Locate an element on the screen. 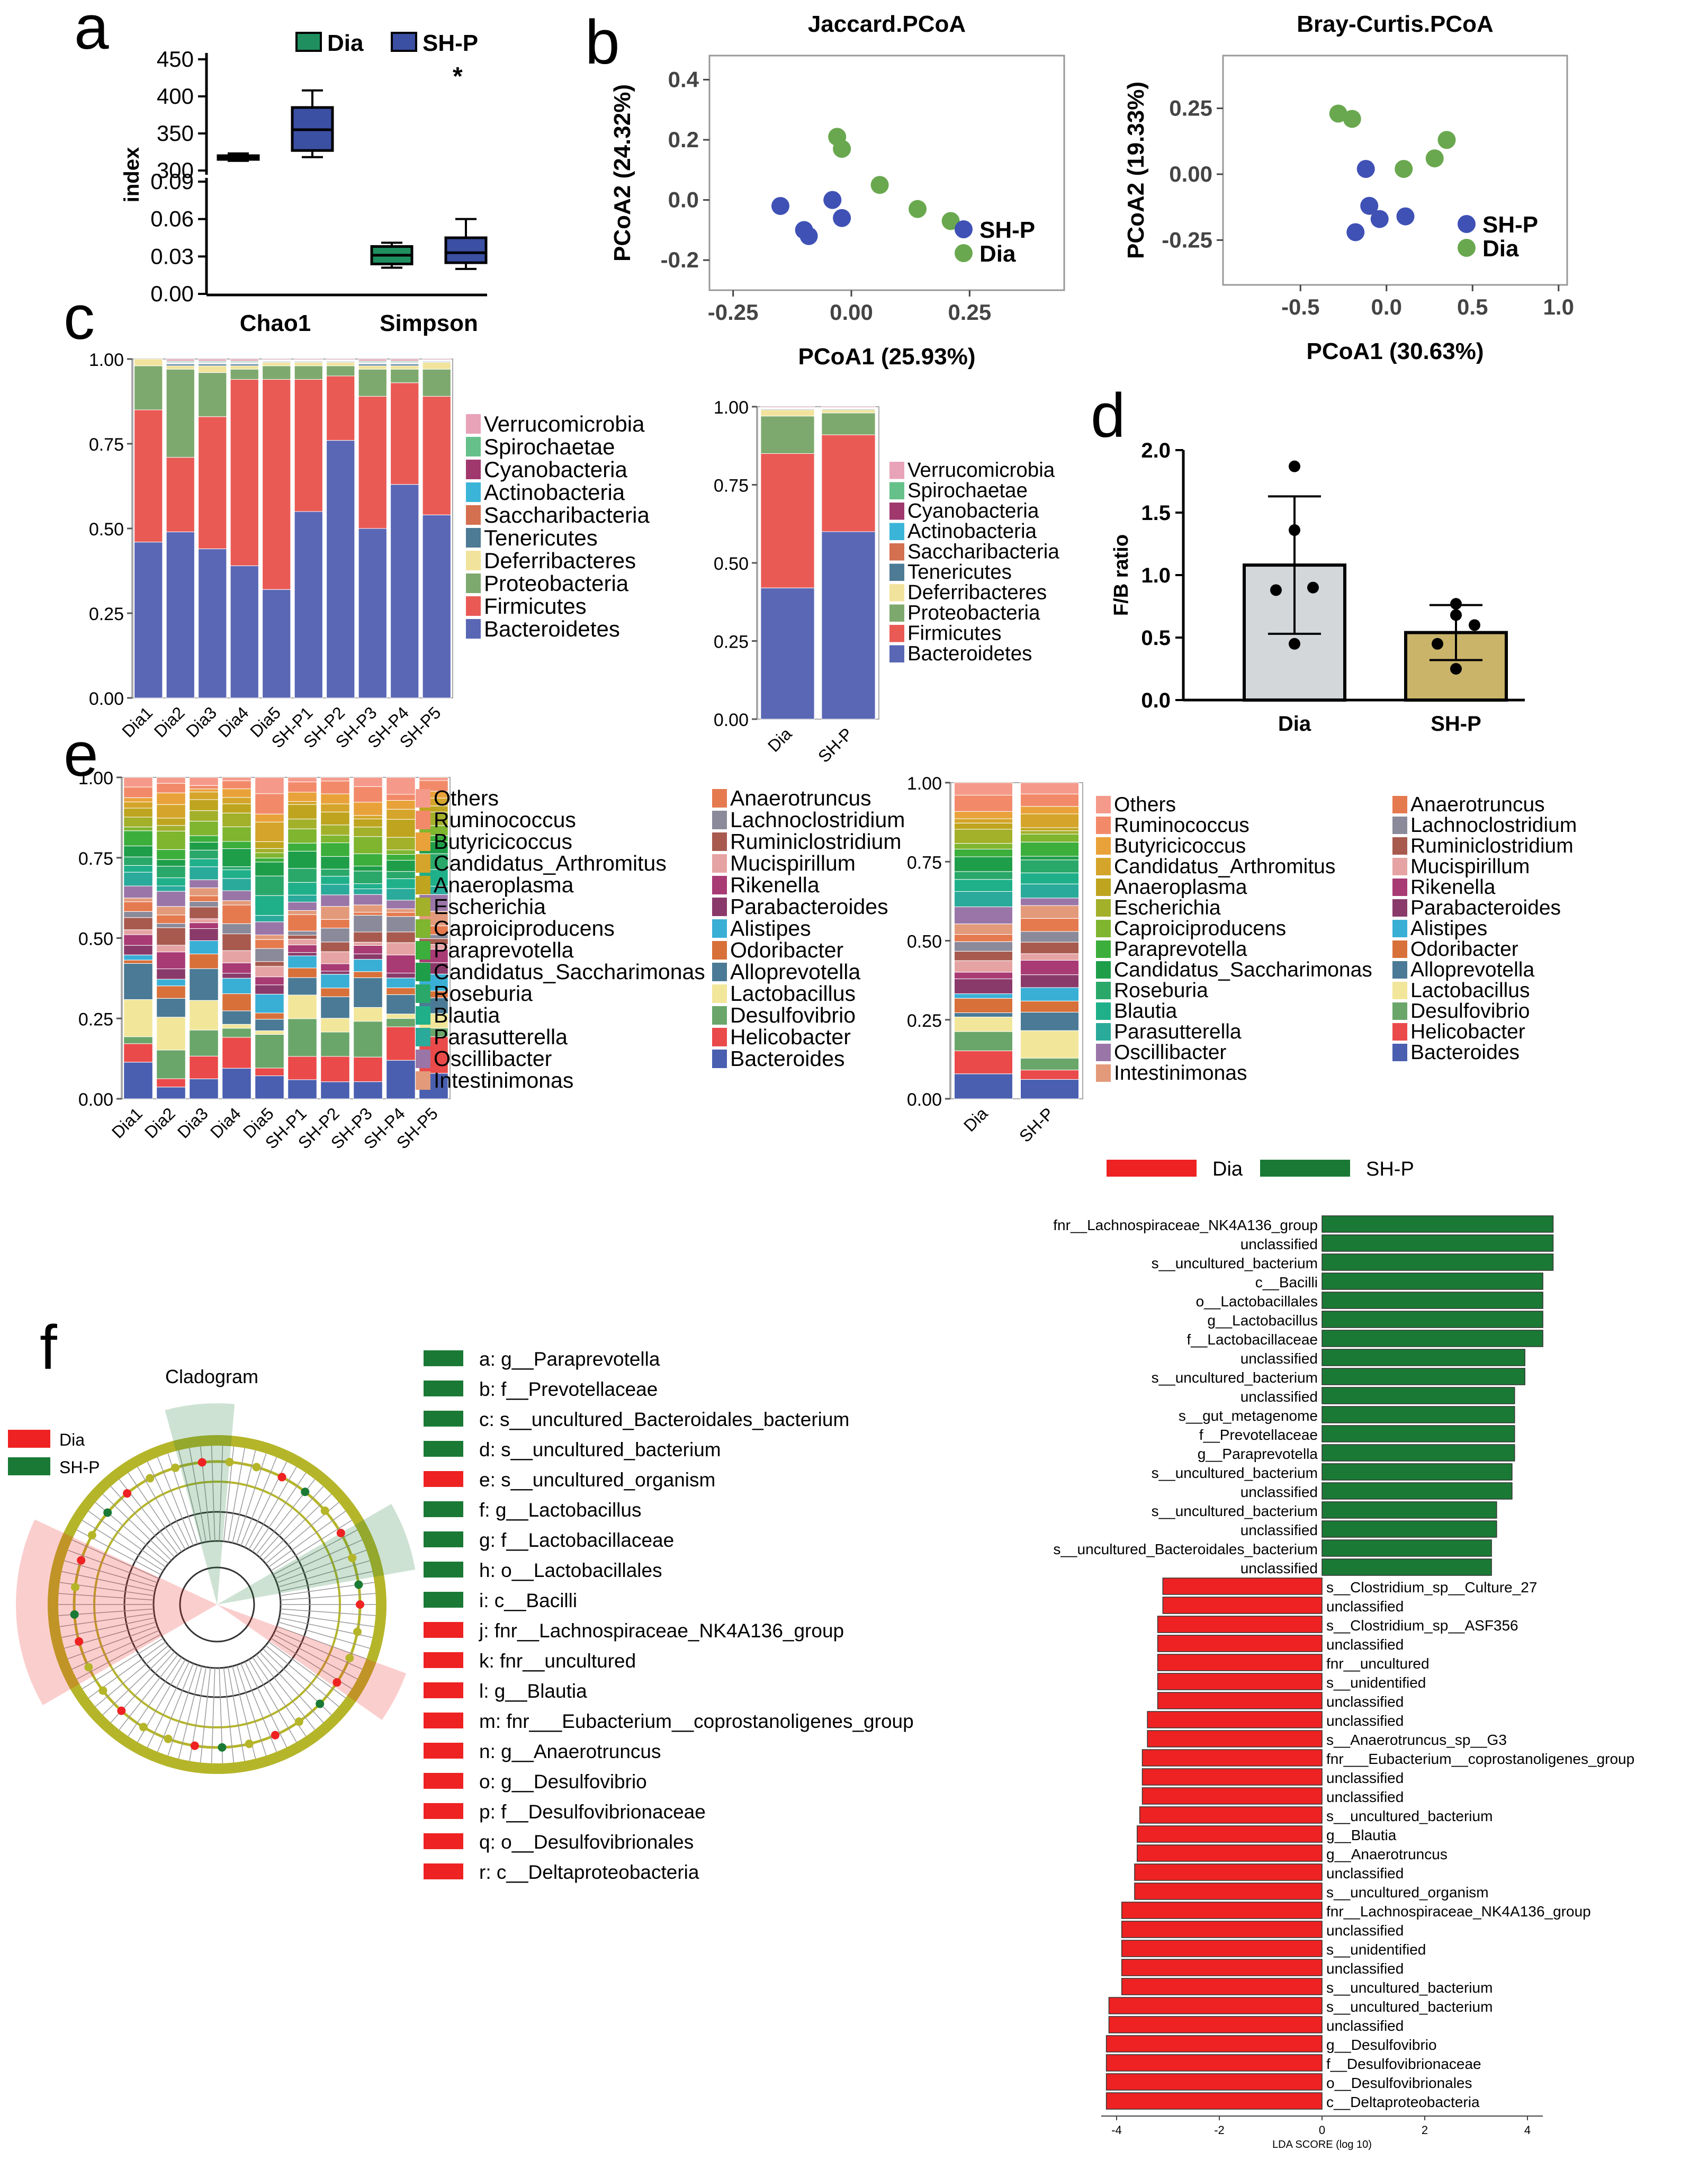 This screenshot has height=2160, width=1708. legend-label: Bacteroides is located at coordinates (787, 1058).